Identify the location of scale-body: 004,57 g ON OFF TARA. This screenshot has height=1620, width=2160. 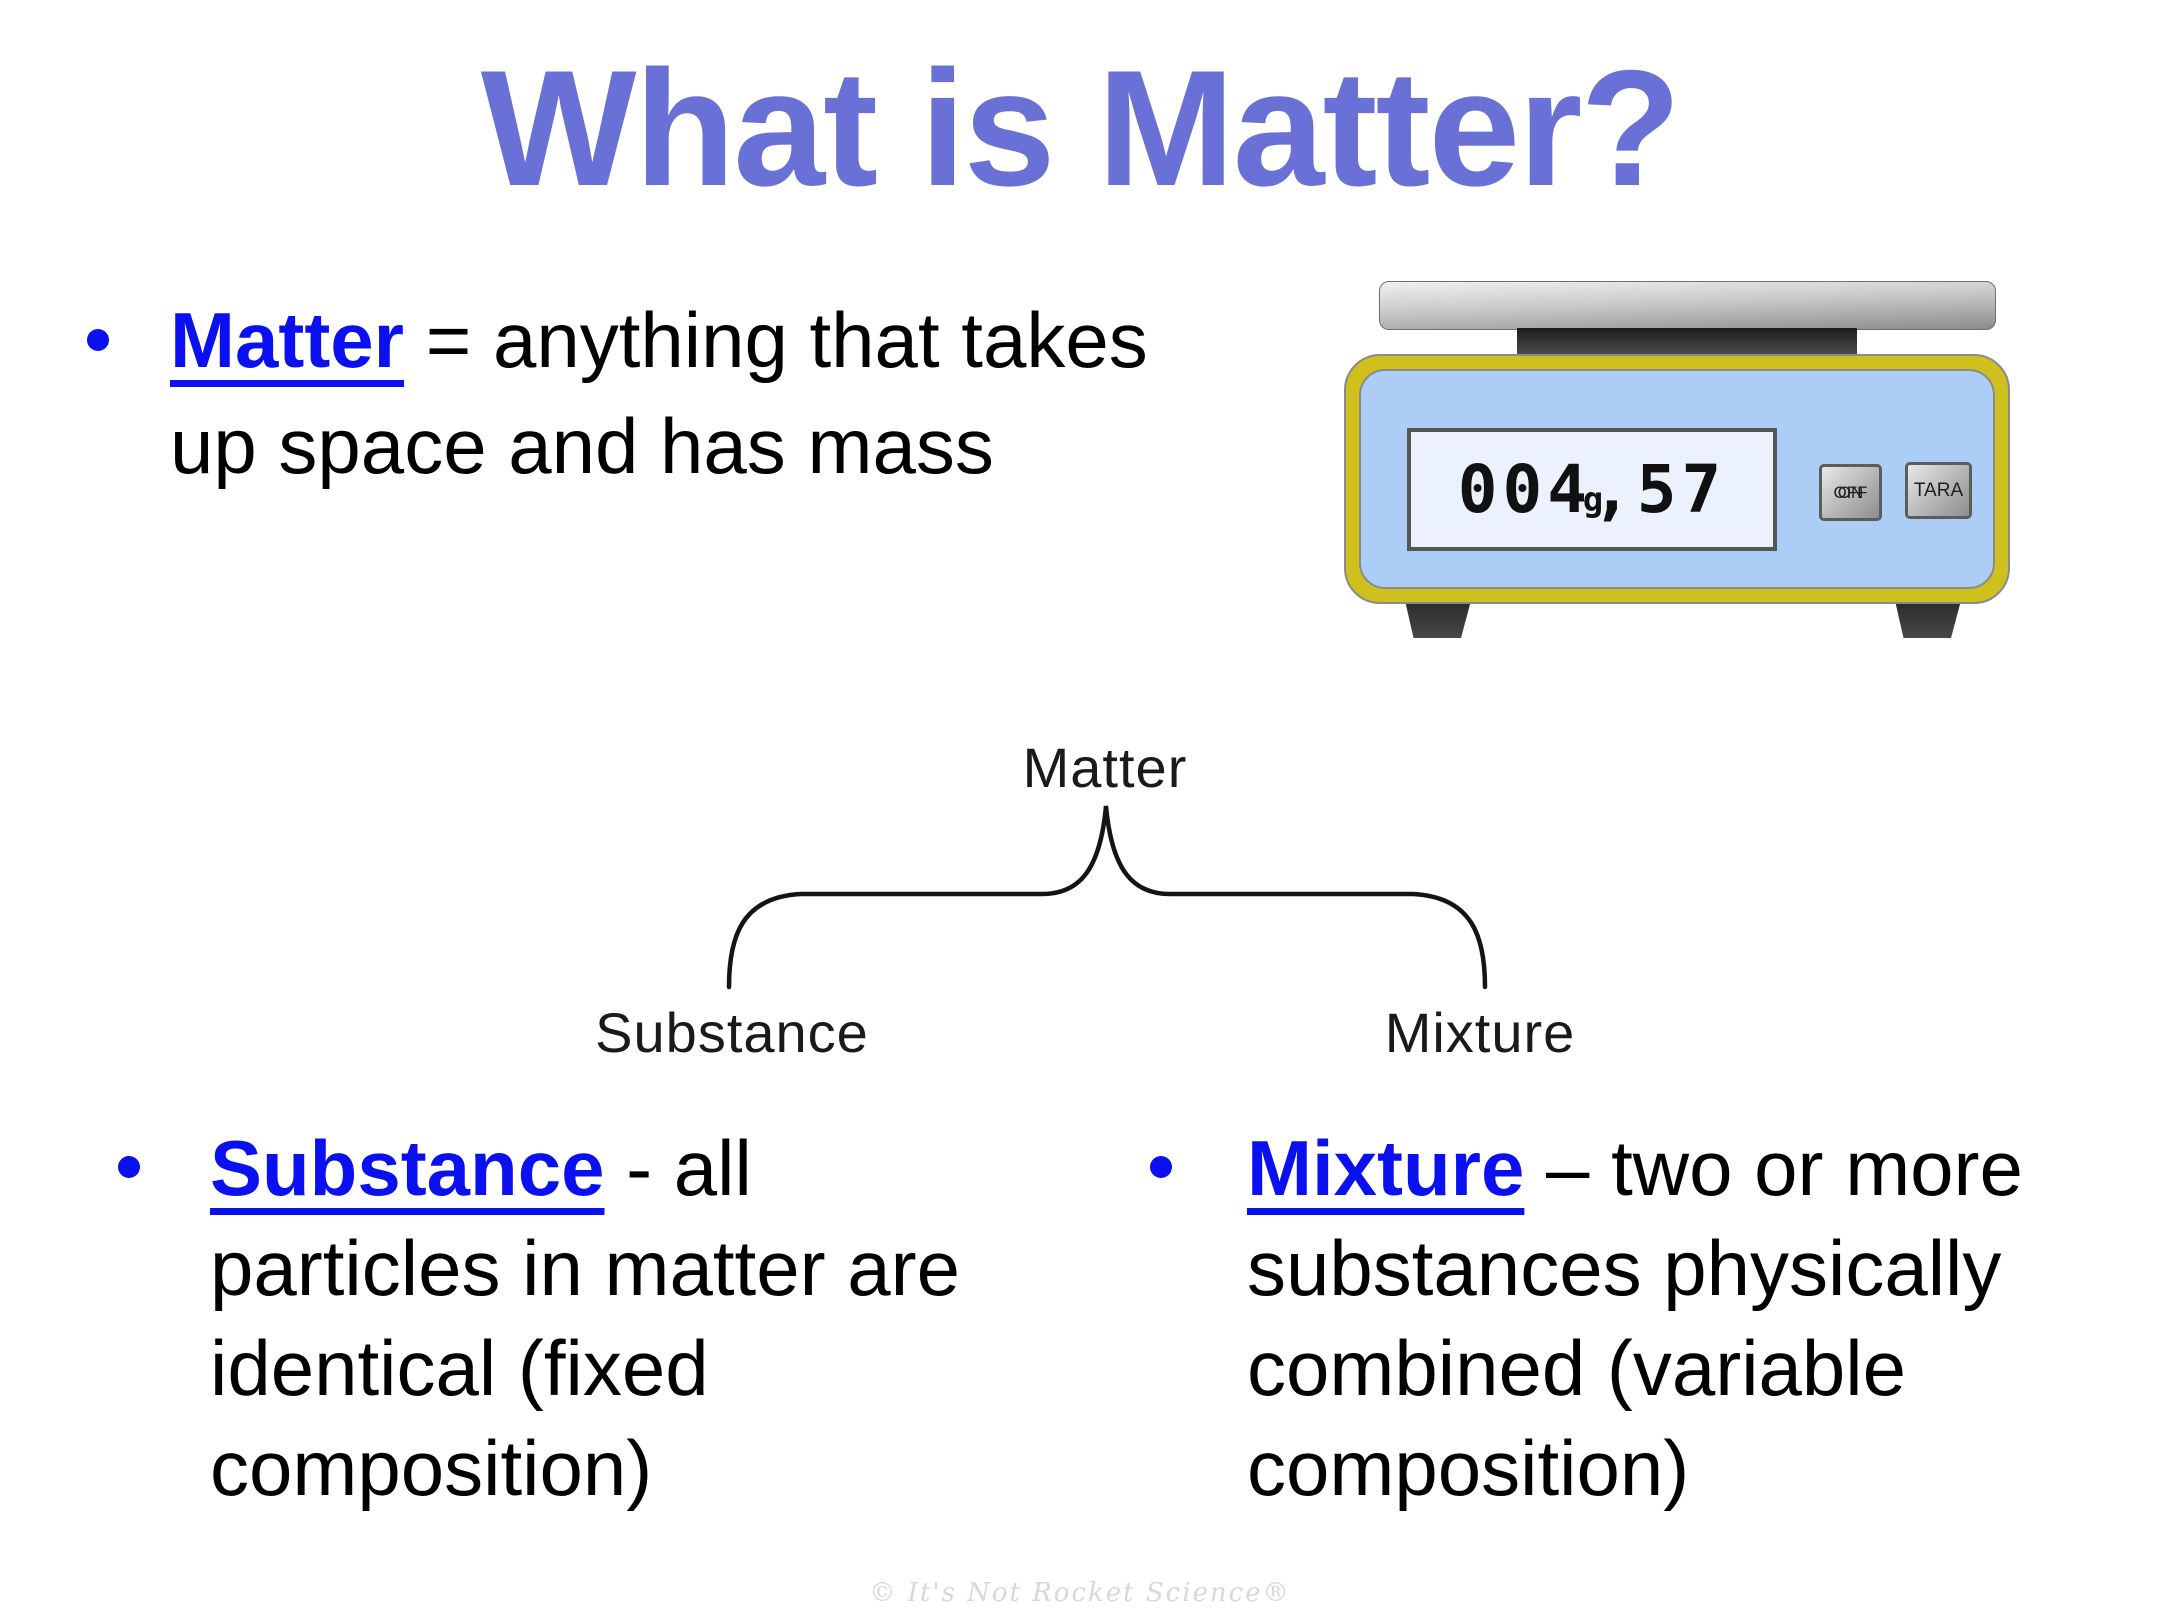
(1677, 479).